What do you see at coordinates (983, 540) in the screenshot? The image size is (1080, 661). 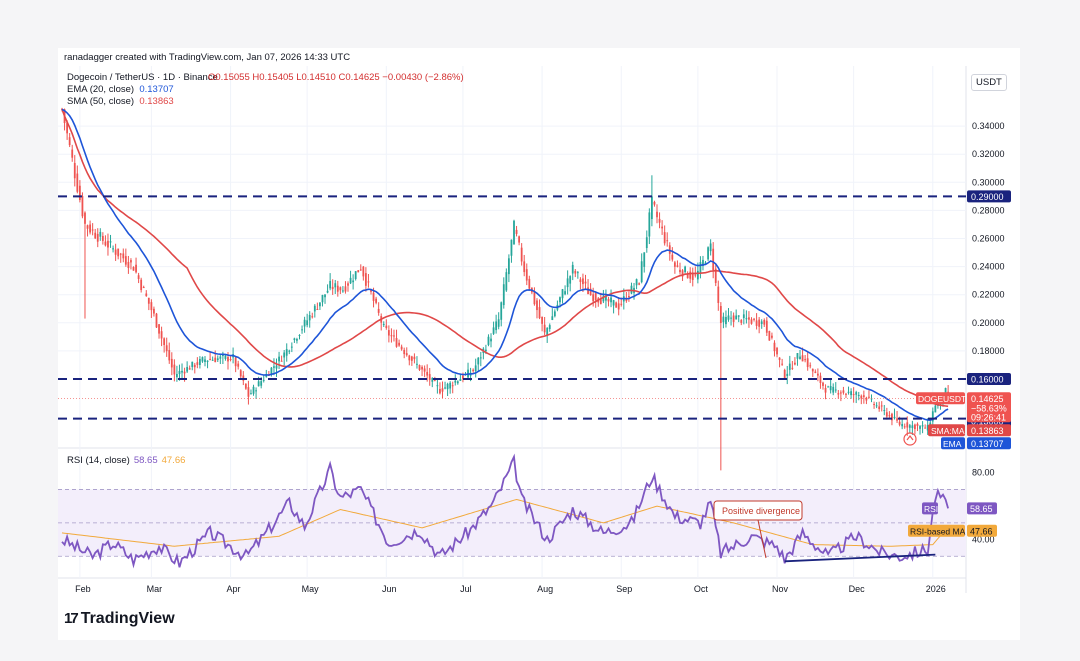 I see `rsi-y-tick-label: 40.00` at bounding box center [983, 540].